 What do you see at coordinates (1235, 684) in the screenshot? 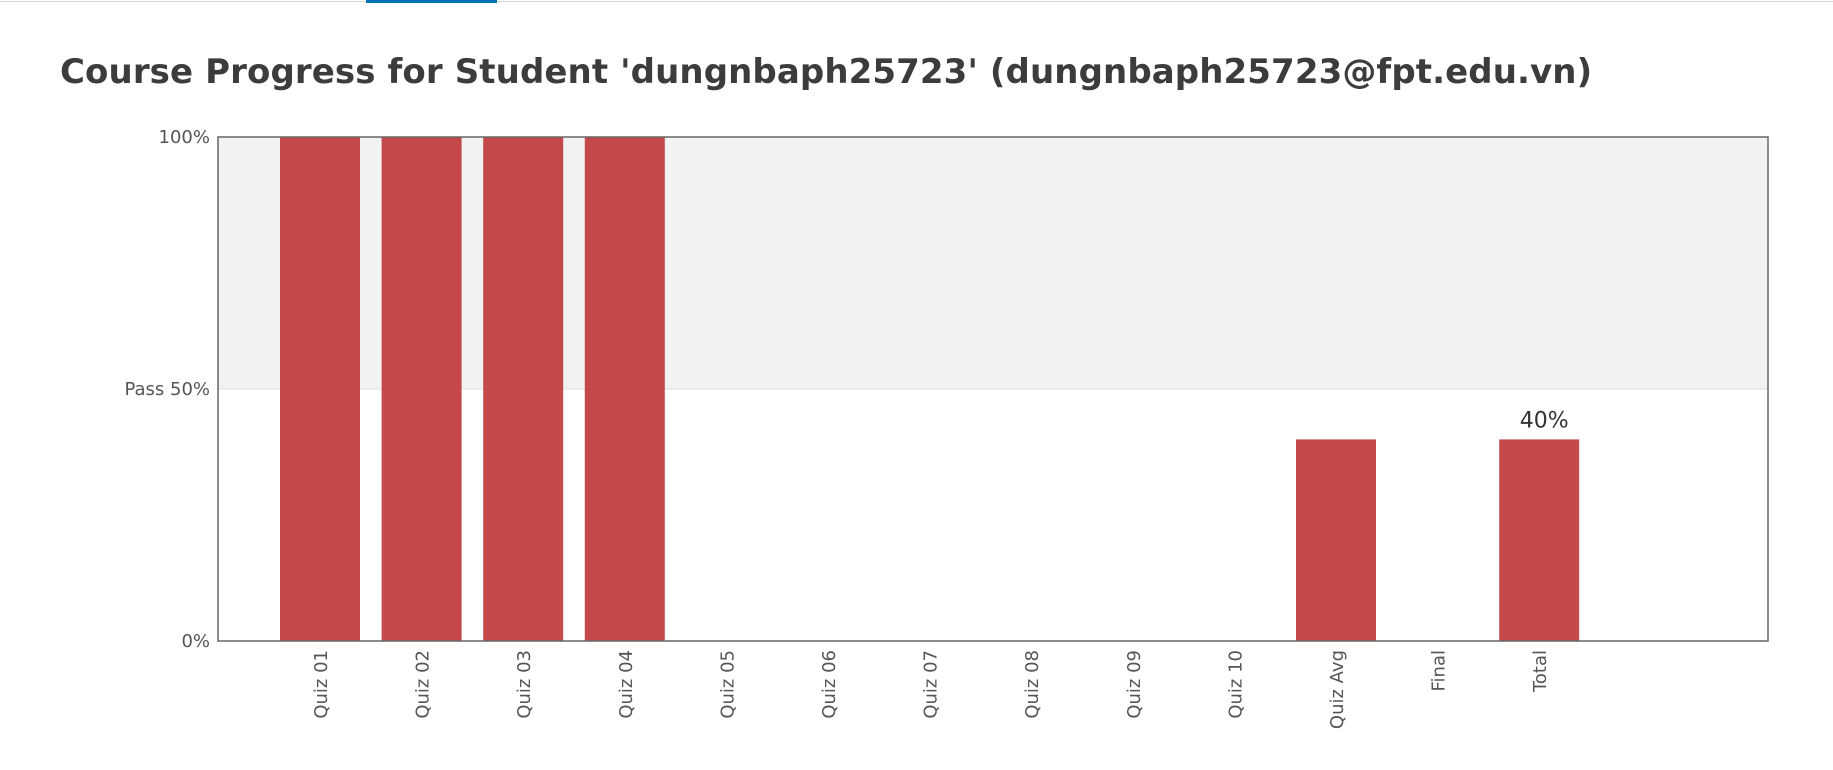
I see `x-tick-label: Quiz 10` at bounding box center [1235, 684].